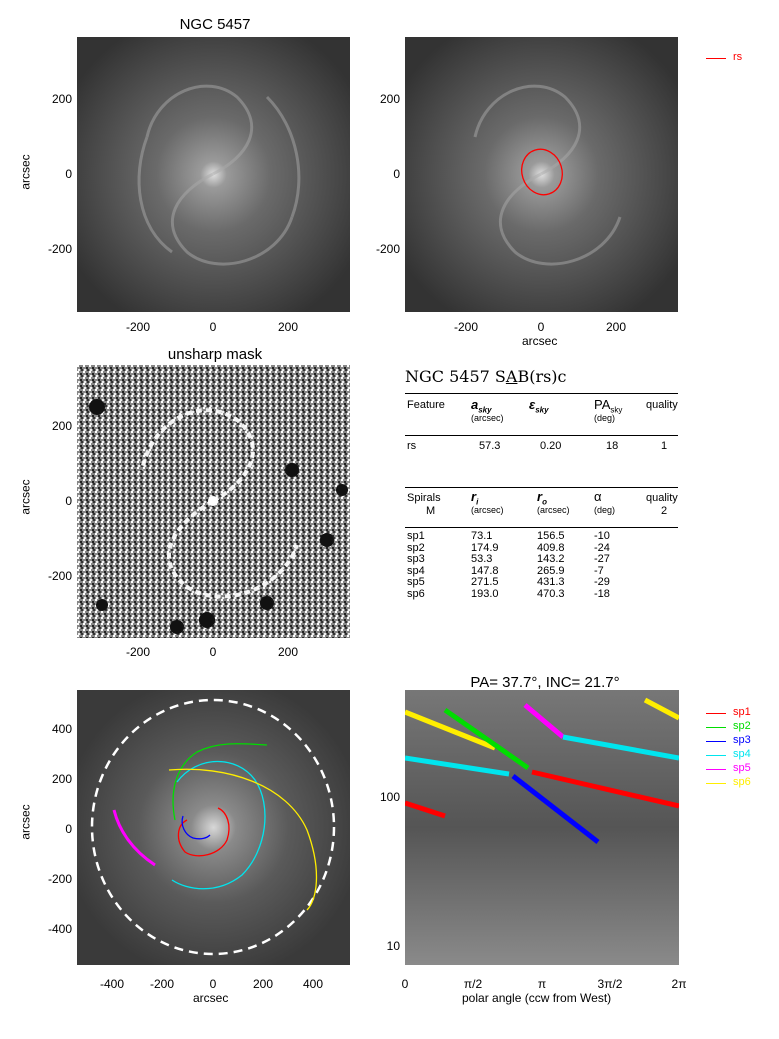  What do you see at coordinates (416, 536) in the screenshot?
I see `table-cell: sp1` at bounding box center [416, 536].